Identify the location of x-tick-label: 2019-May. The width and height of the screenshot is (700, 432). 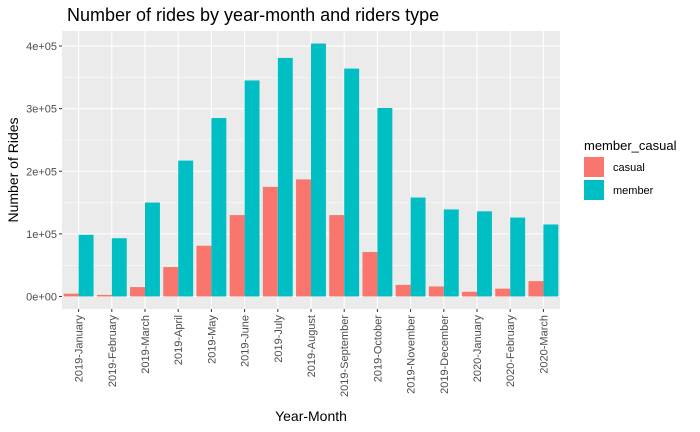
(212, 339).